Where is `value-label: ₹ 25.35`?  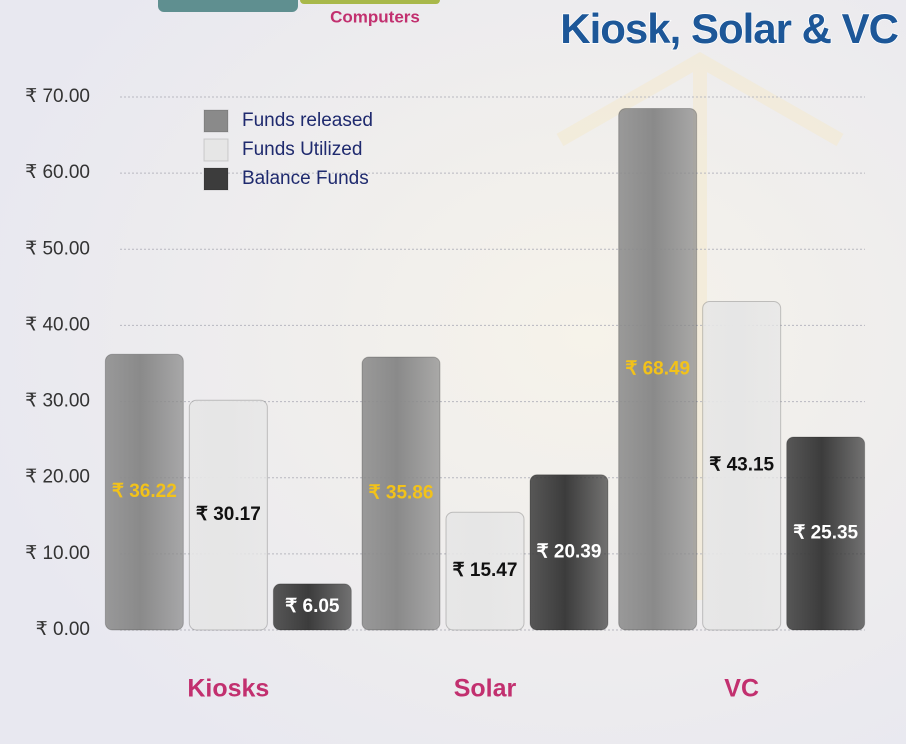 value-label: ₹ 25.35 is located at coordinates (825, 533).